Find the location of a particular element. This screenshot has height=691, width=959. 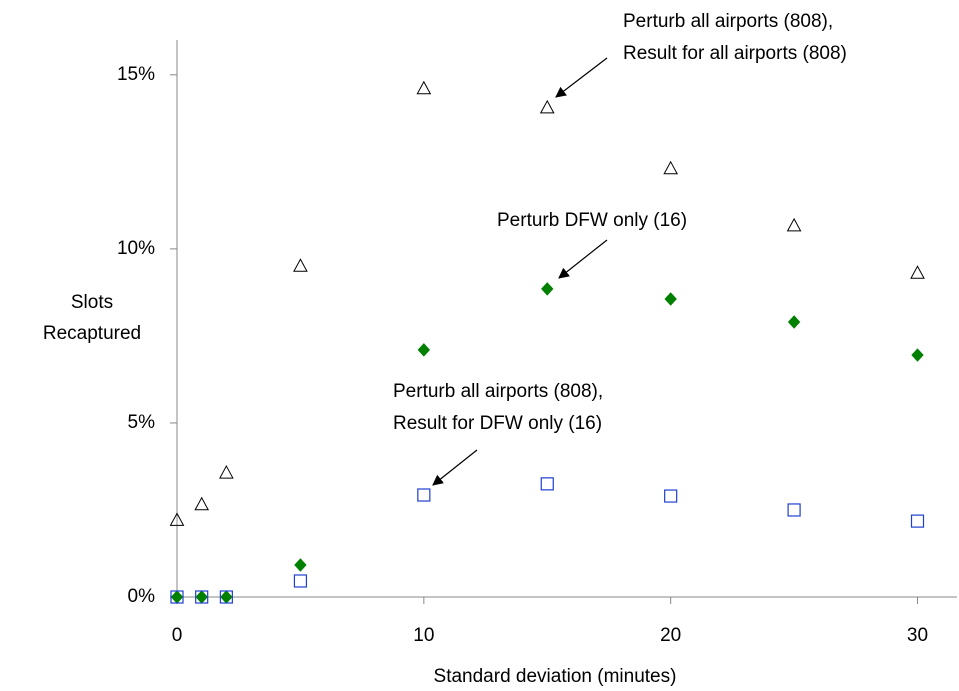

y-tick-label: 10% is located at coordinates (136, 248).